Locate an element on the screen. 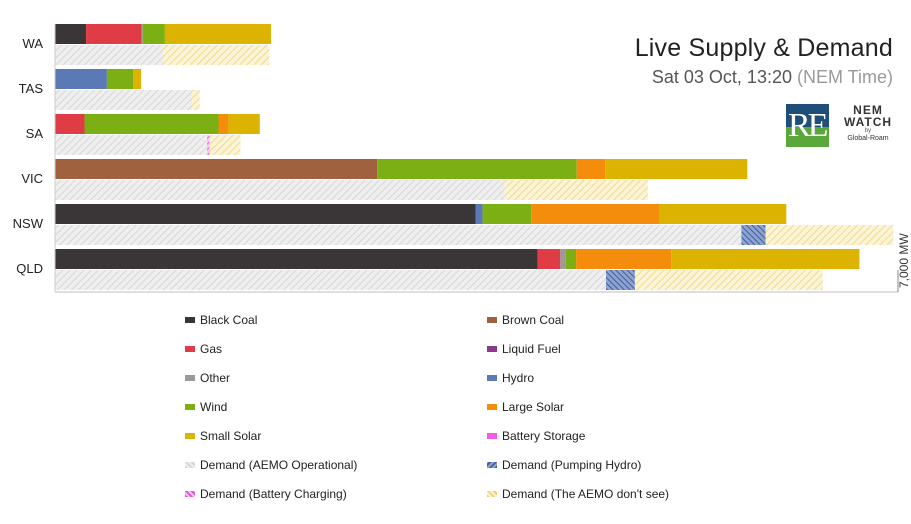  demand-bar-wa-demand-aemo-operational is located at coordinates (109, 55).